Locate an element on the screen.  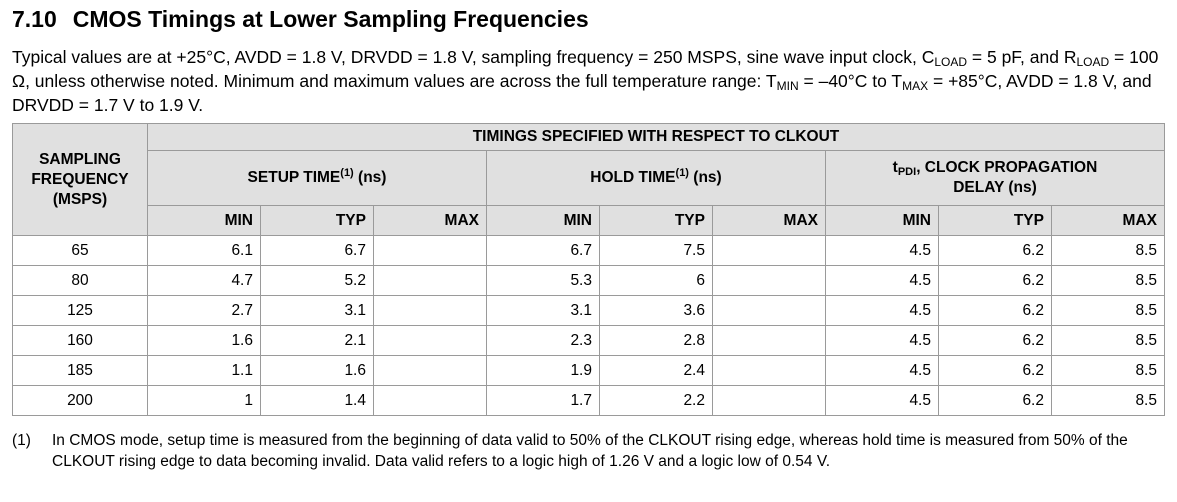
tpd-header: tPDI, CLOCK PROPAGATION DELAY (ns) is located at coordinates (995, 178).